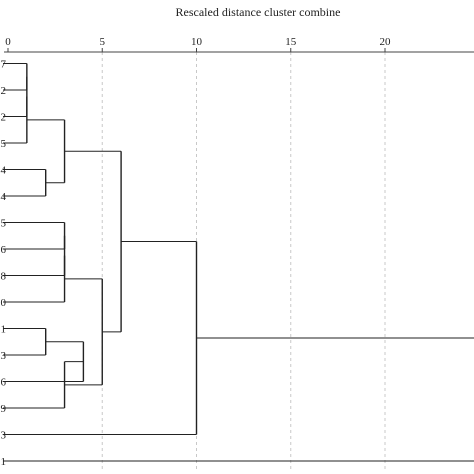  I want to click on x-tick-label: 15, so click(291, 42).